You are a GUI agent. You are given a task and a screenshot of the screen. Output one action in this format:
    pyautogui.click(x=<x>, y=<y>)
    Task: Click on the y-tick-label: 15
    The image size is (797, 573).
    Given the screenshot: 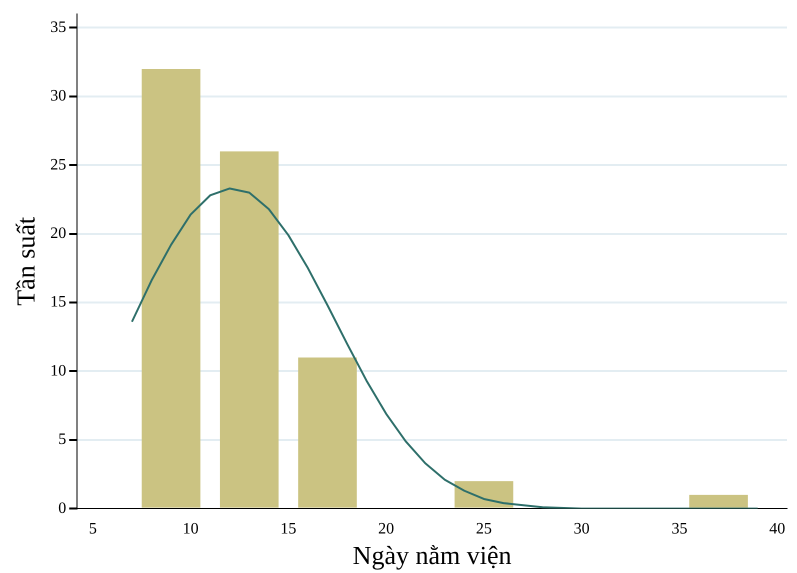 What is the action you would take?
    pyautogui.click(x=58, y=302)
    